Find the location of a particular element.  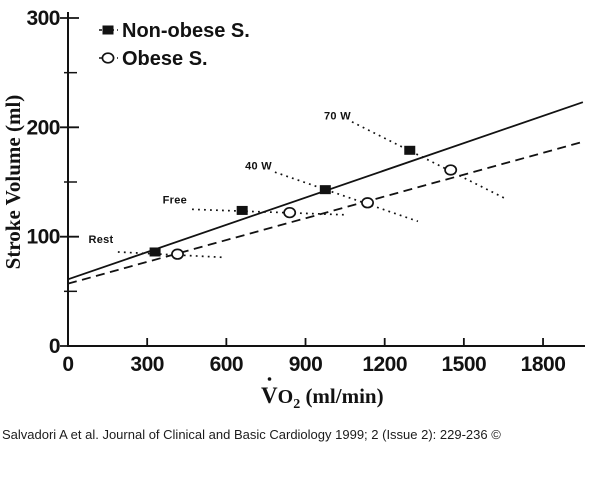

x-tick-label-0: 0 is located at coordinates (67, 364).